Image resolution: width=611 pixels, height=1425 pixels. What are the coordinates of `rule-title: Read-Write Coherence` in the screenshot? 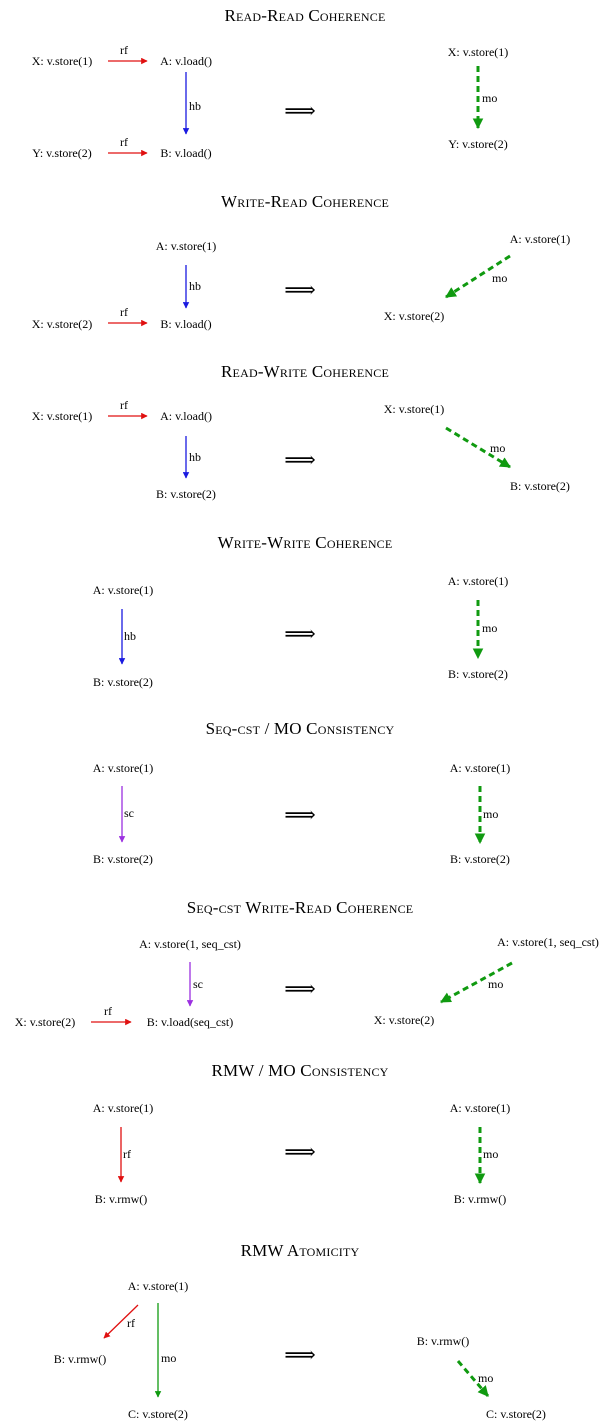 It's located at (305, 371).